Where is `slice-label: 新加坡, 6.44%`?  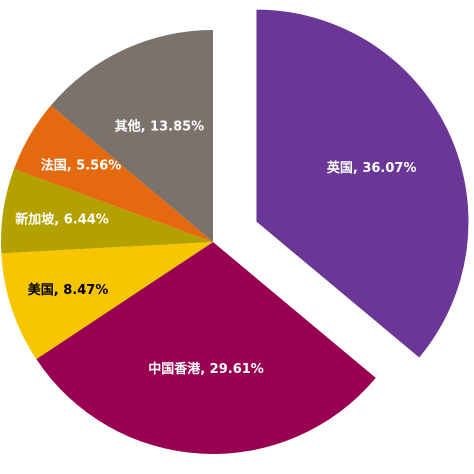
slice-label: 新加坡, 6.44% is located at coordinates (62, 219).